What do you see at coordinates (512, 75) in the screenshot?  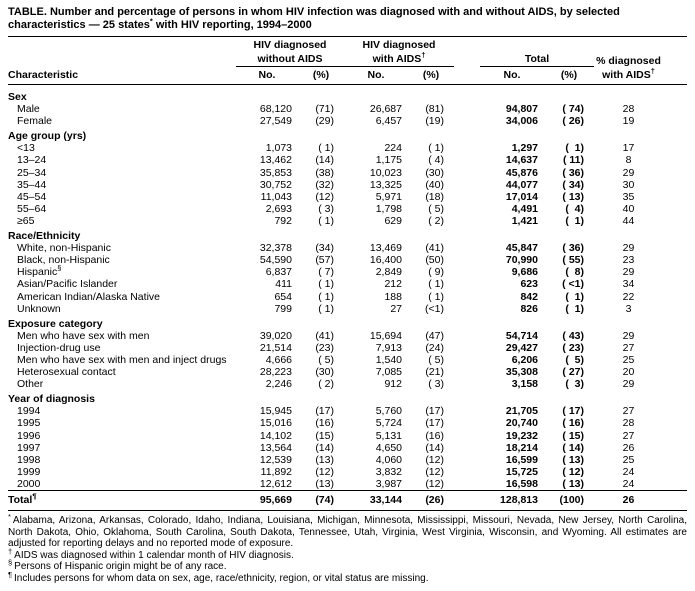 I see `col-no-total: No.` at bounding box center [512, 75].